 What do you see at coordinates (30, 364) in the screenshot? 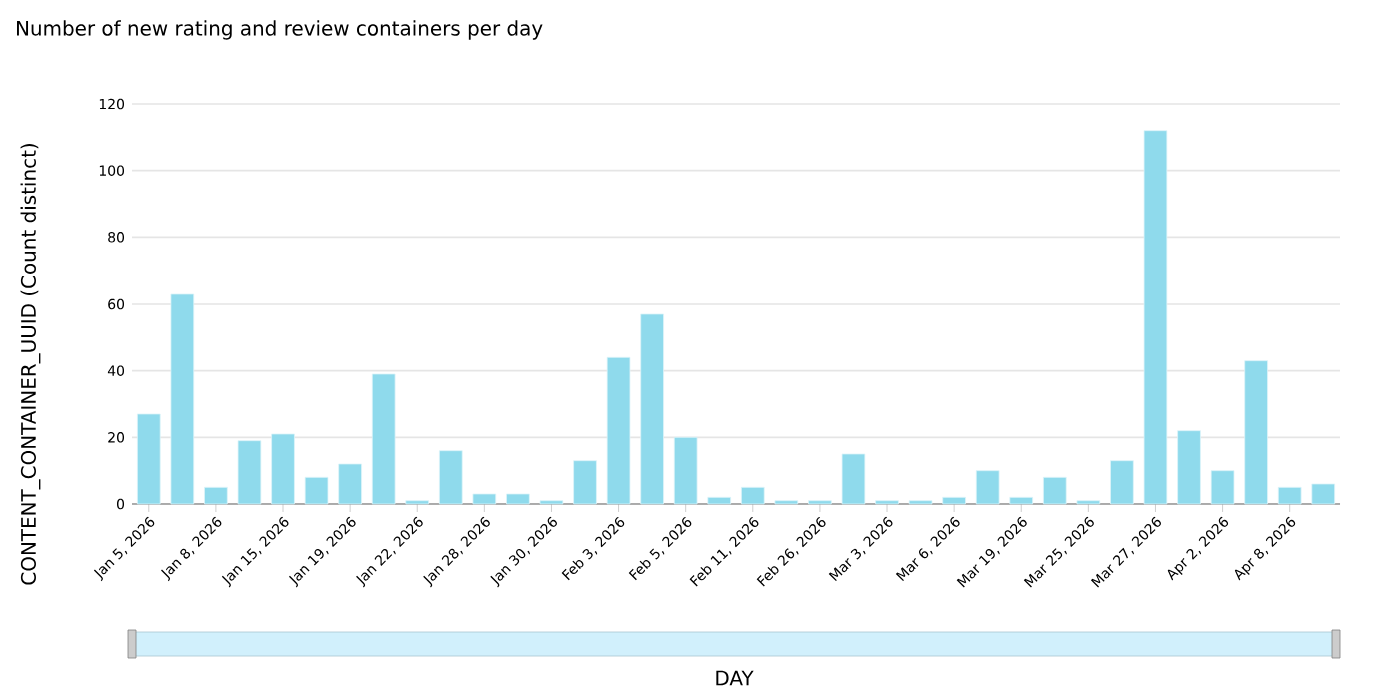
I see `y-axis-title: CONTENT_CONTAINER_UUID (Count distinct)` at bounding box center [30, 364].